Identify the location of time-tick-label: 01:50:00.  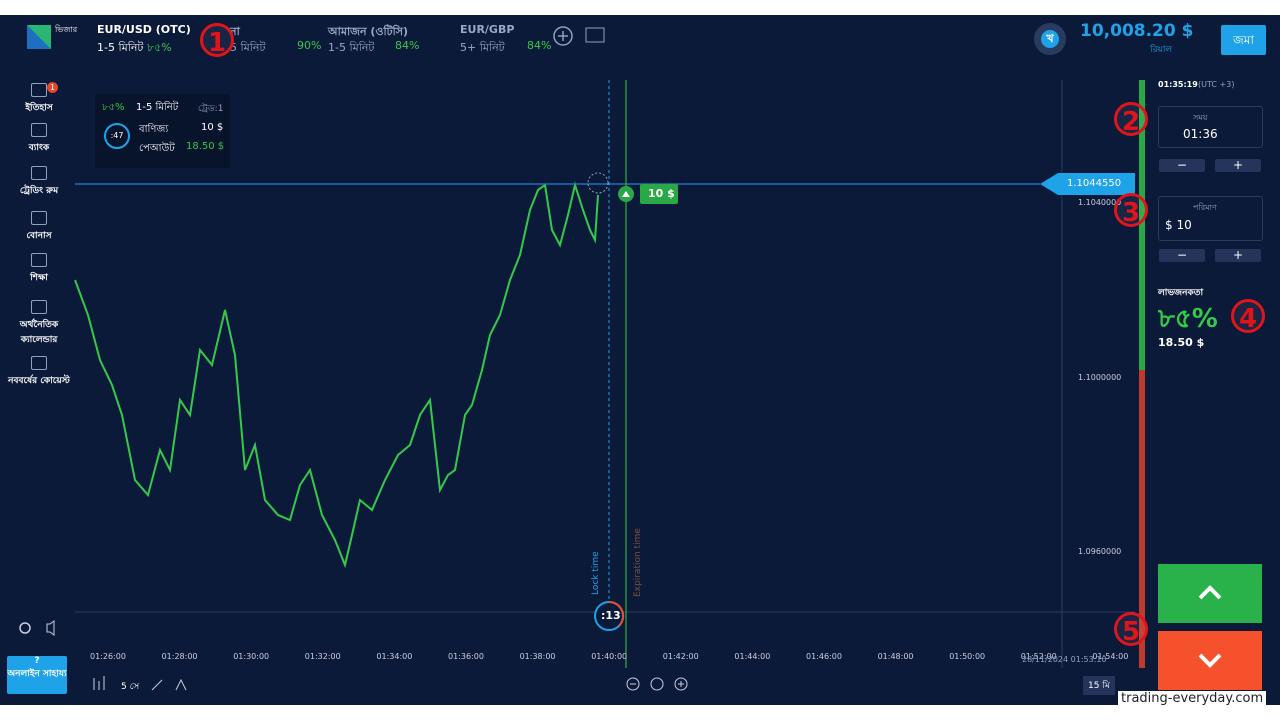
(967, 656).